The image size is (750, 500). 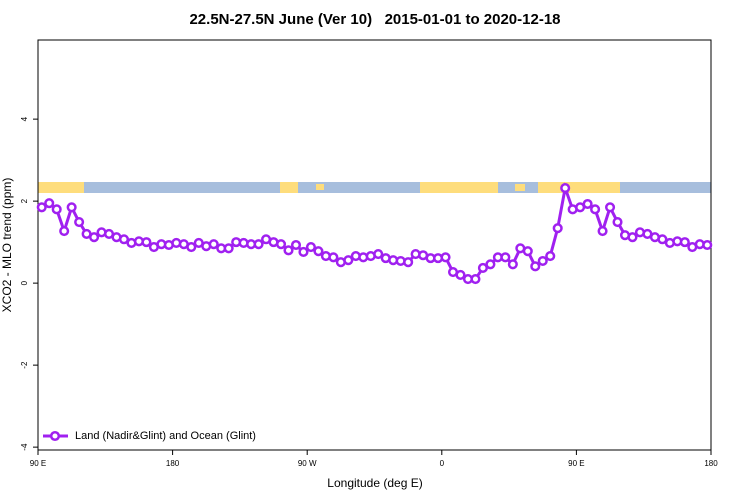 I want to click on x-tick-label: 90 W, so click(x=307, y=463).